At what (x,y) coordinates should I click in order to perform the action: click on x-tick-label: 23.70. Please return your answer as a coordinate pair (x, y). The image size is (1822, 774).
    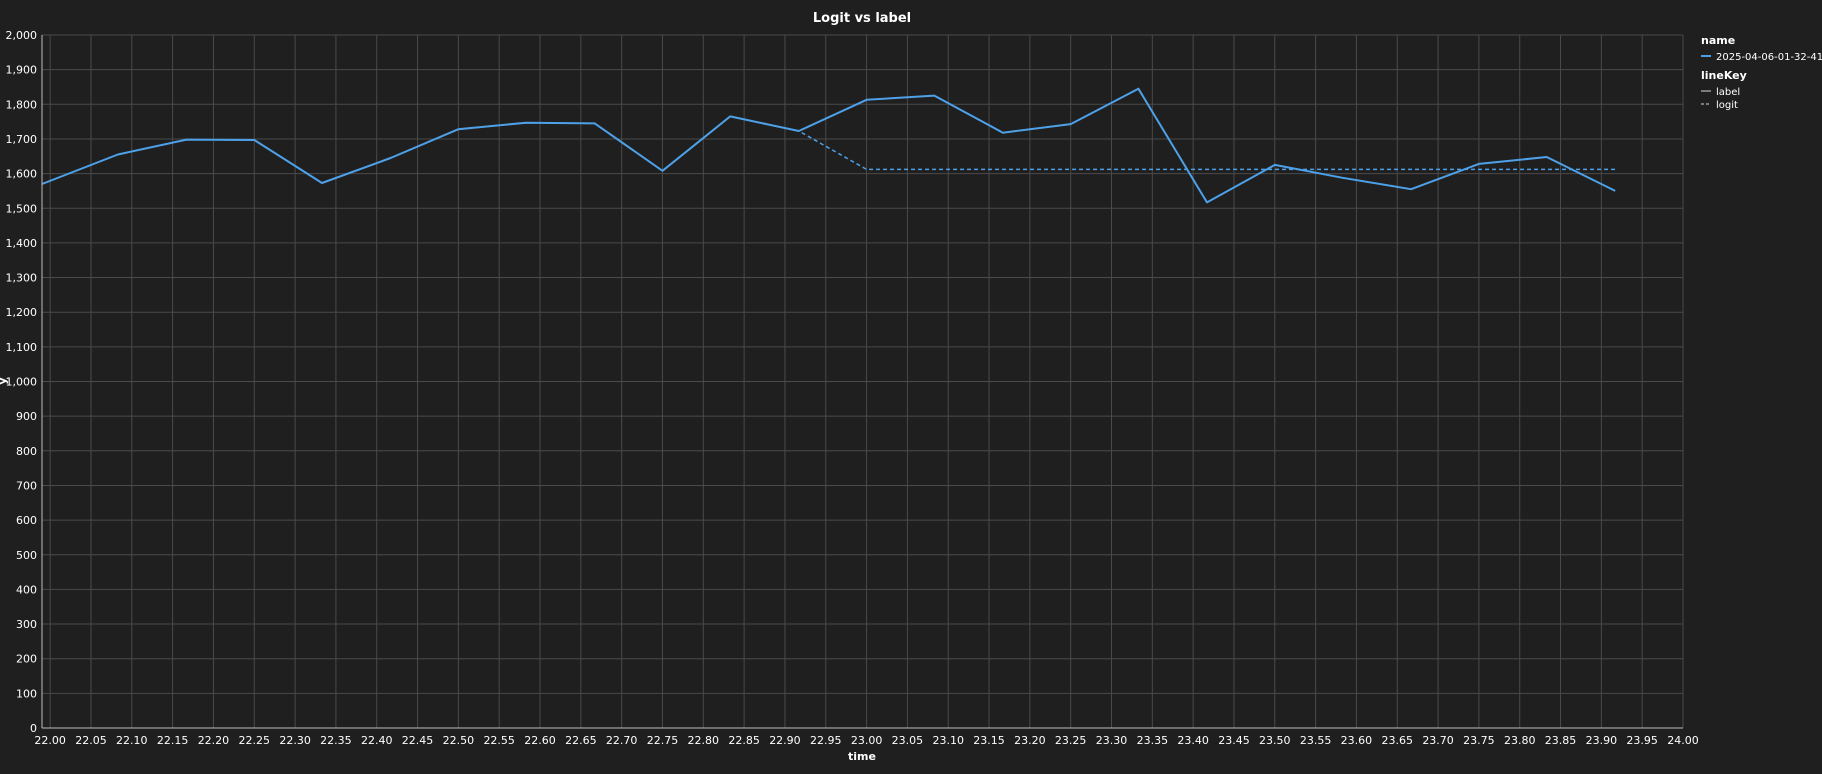
    Looking at the image, I should click on (1438, 740).